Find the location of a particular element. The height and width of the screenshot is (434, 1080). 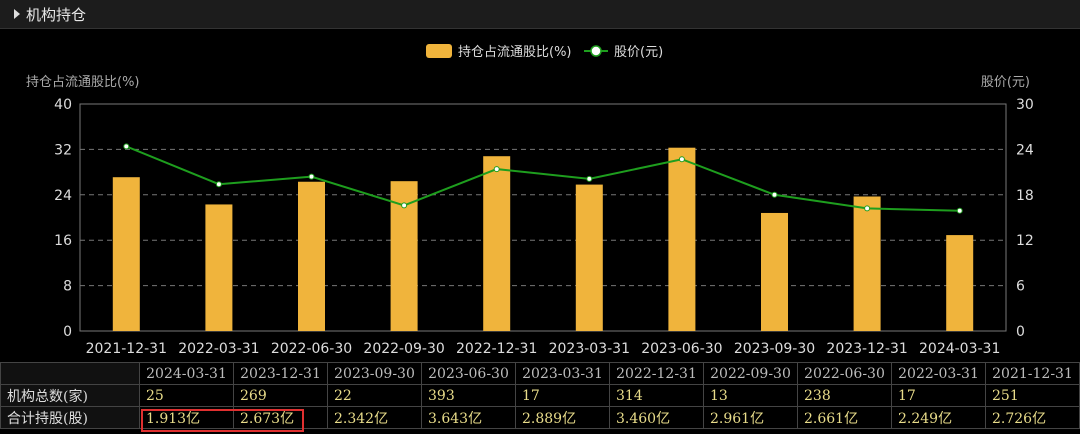

y-left-tick-label: 40 is located at coordinates (63, 105).